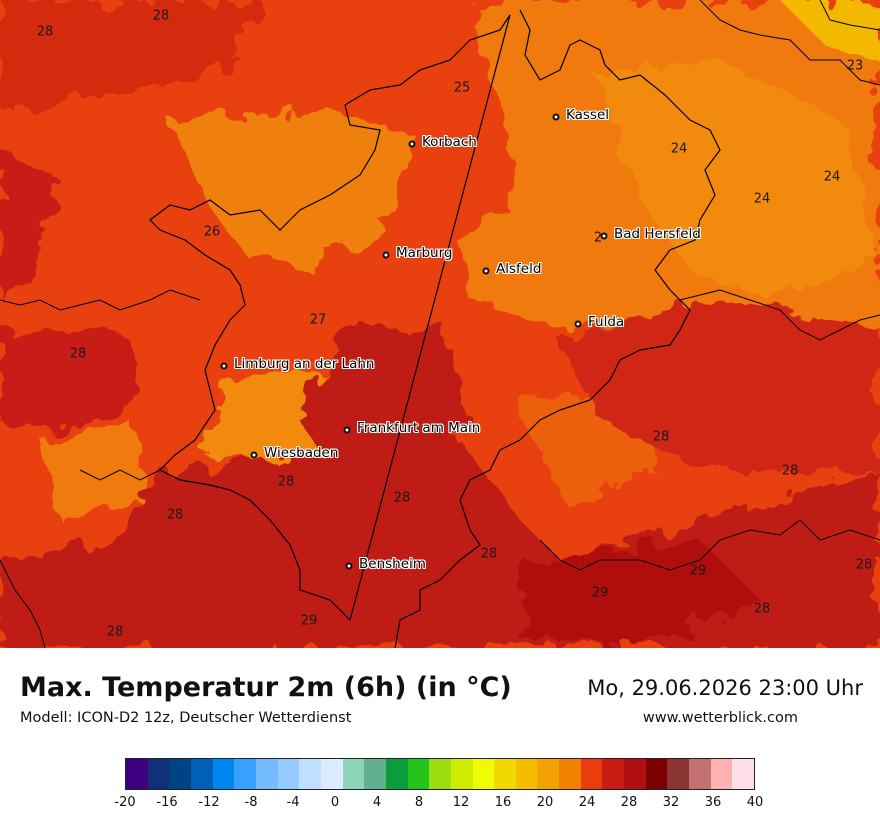 The width and height of the screenshot is (880, 830). Describe the element at coordinates (251, 802) in the screenshot. I see `legend-tick-label: -8` at that location.